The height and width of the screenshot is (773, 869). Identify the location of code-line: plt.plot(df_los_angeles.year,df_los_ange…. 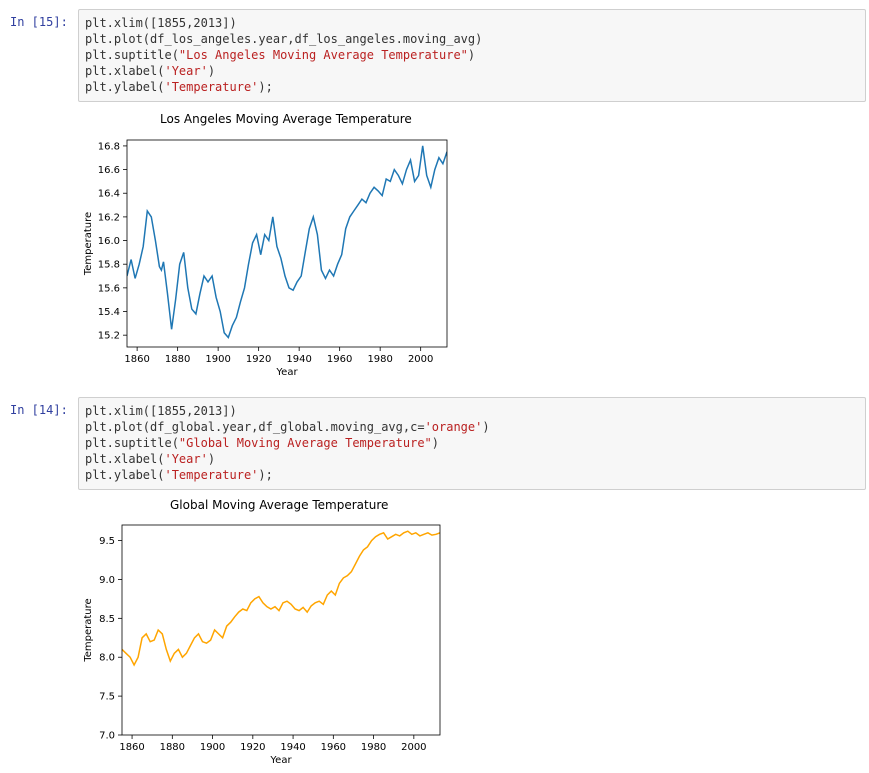
(472, 39).